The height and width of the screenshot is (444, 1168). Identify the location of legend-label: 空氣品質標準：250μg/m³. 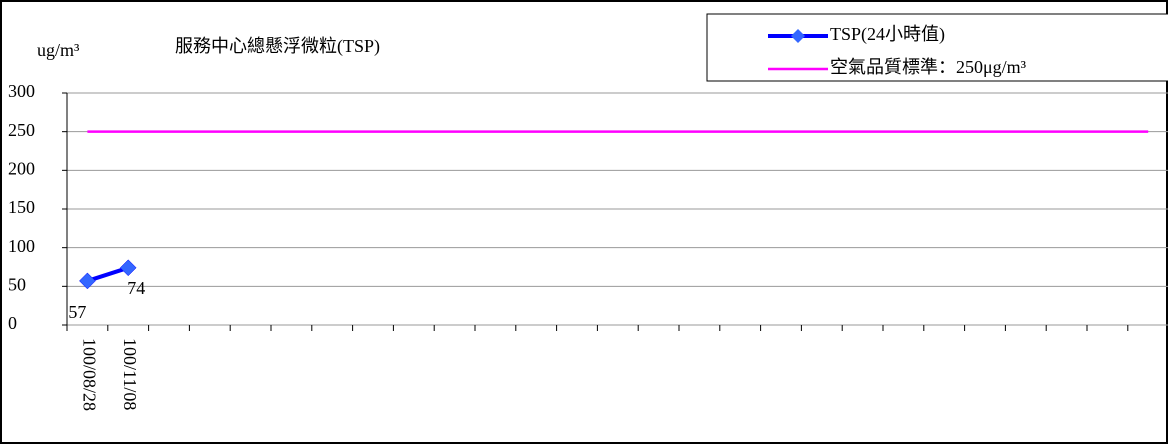
(928, 67).